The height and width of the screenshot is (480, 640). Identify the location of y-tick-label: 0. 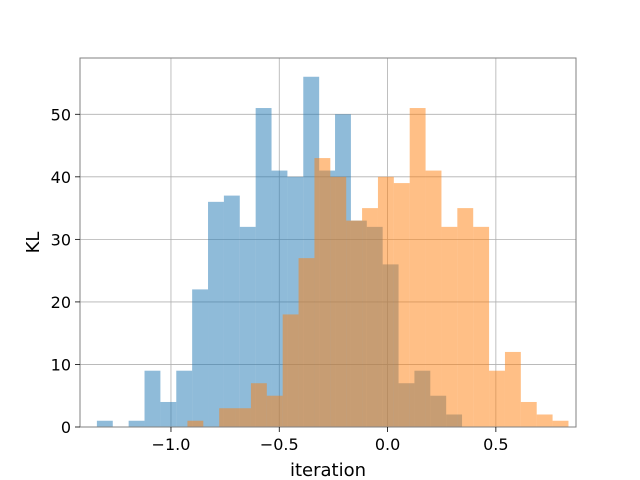
(66, 427).